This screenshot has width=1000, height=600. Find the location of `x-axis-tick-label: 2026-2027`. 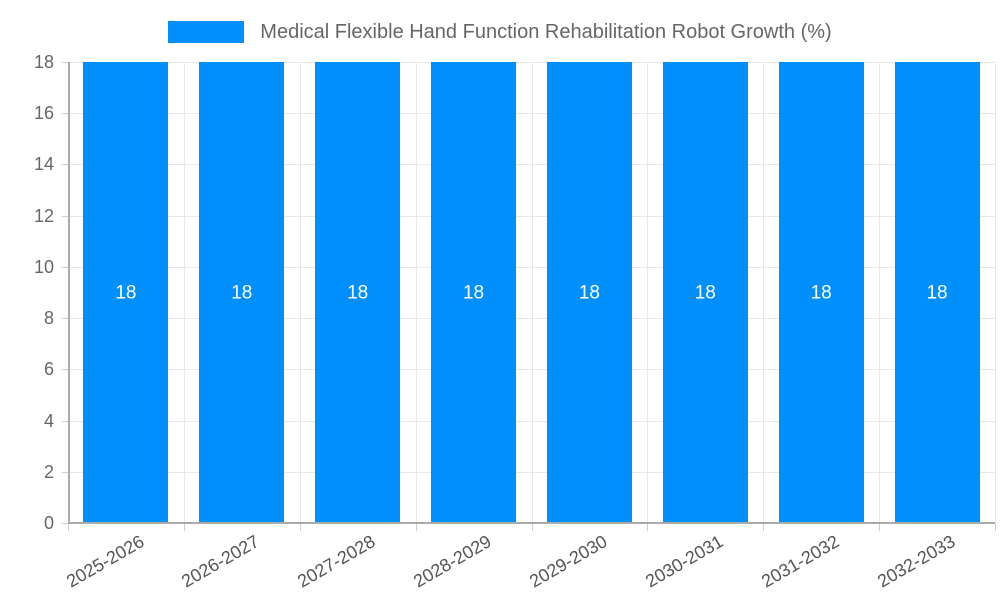

x-axis-tick-label: 2026-2027 is located at coordinates (220, 561).